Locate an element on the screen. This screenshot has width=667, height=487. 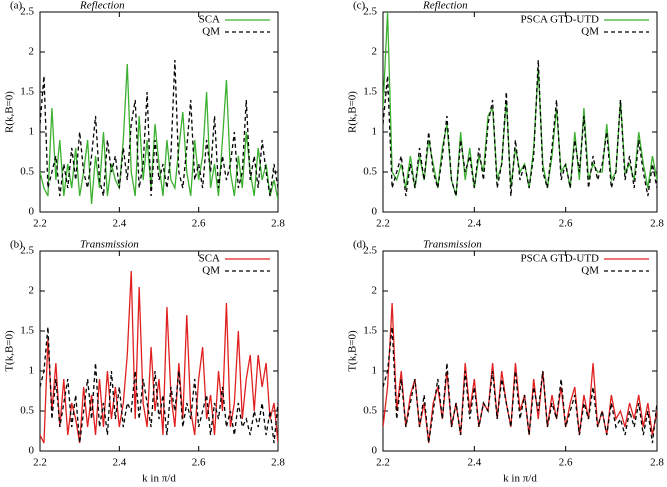
panel-label: (a) is located at coordinates (16, 6).